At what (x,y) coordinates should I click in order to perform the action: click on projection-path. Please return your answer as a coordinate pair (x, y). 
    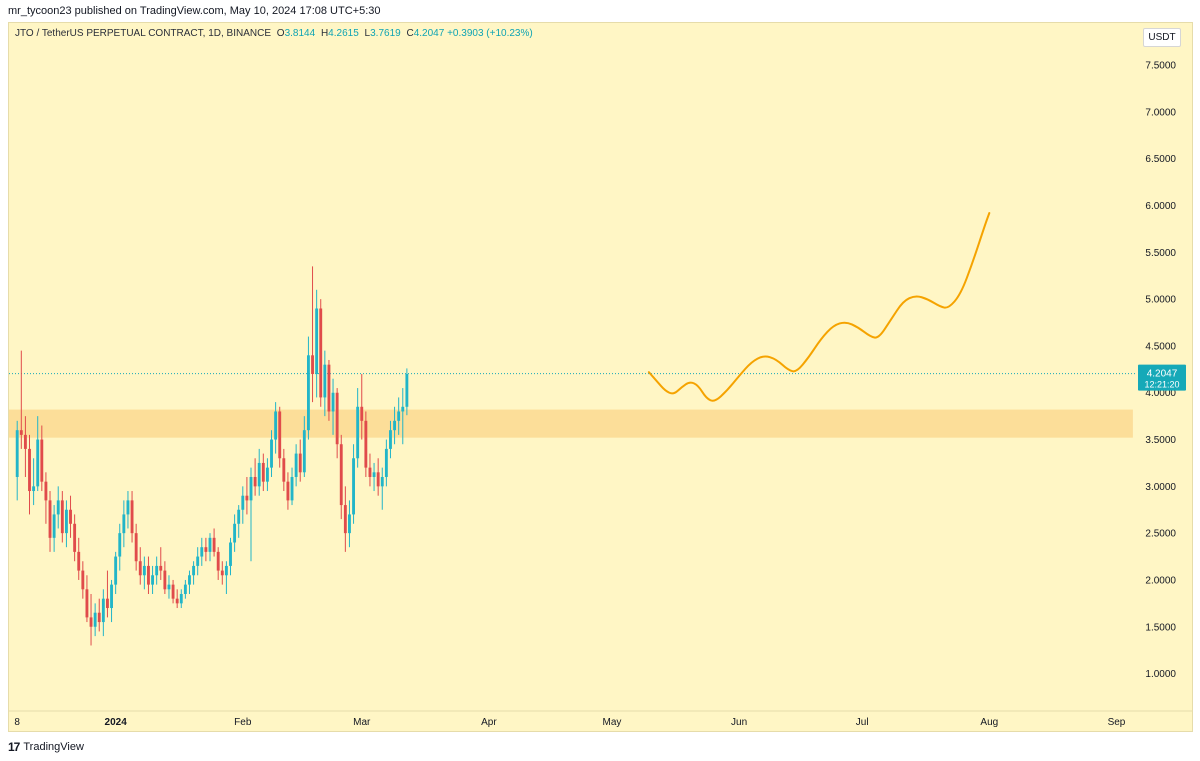
    Looking at the image, I should click on (819, 307).